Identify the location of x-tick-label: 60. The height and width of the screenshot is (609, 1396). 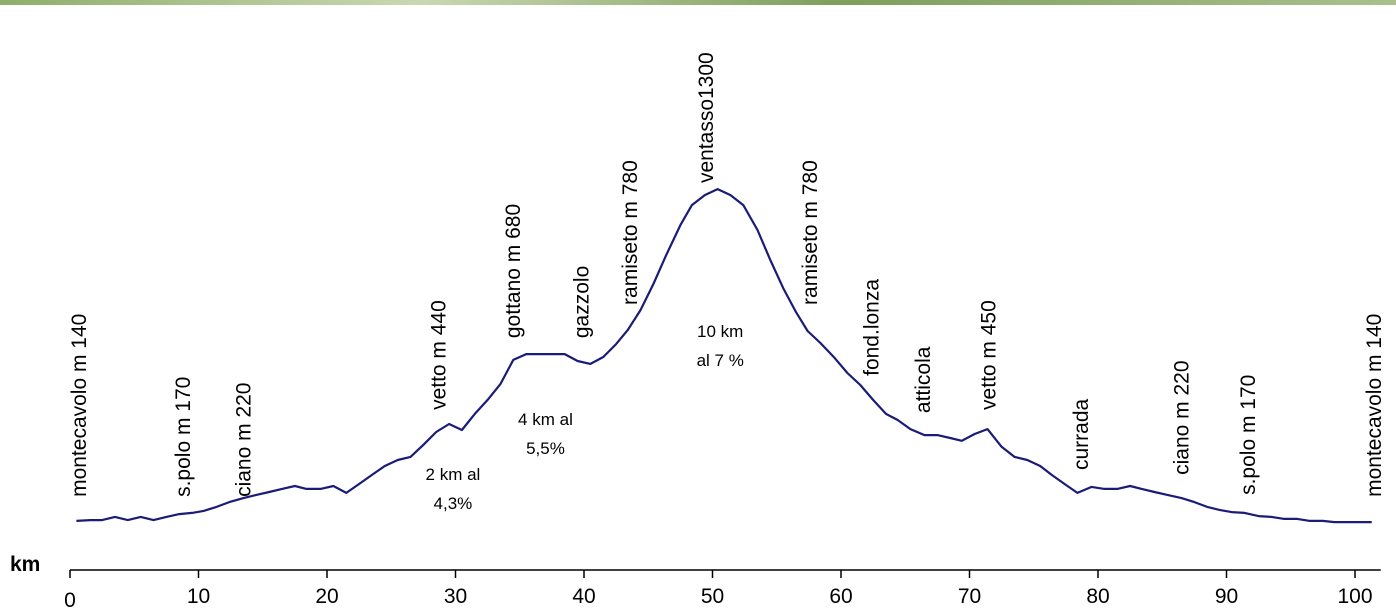
(840, 596).